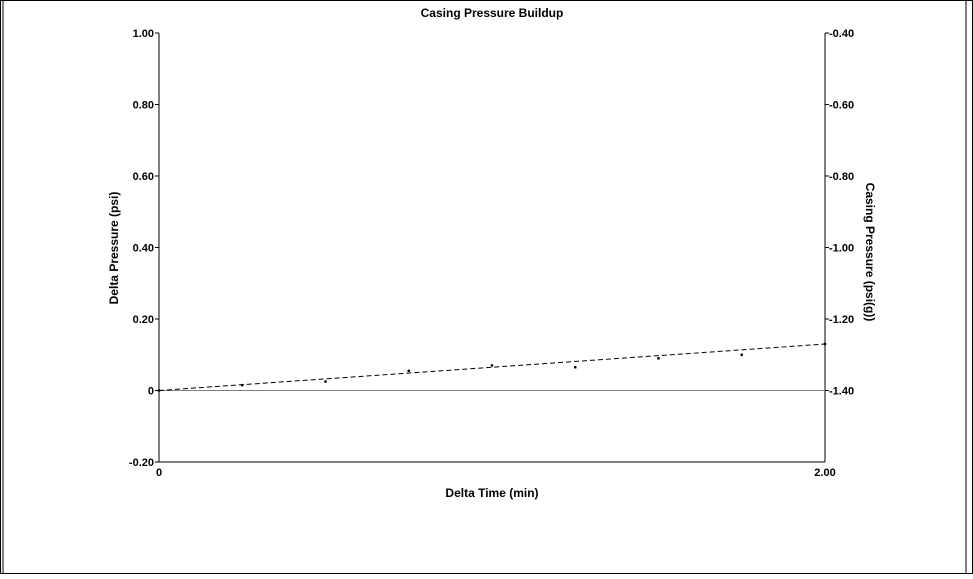 The width and height of the screenshot is (973, 579). What do you see at coordinates (143, 34) in the screenshot?
I see `y-left-tick-label: 1.00` at bounding box center [143, 34].